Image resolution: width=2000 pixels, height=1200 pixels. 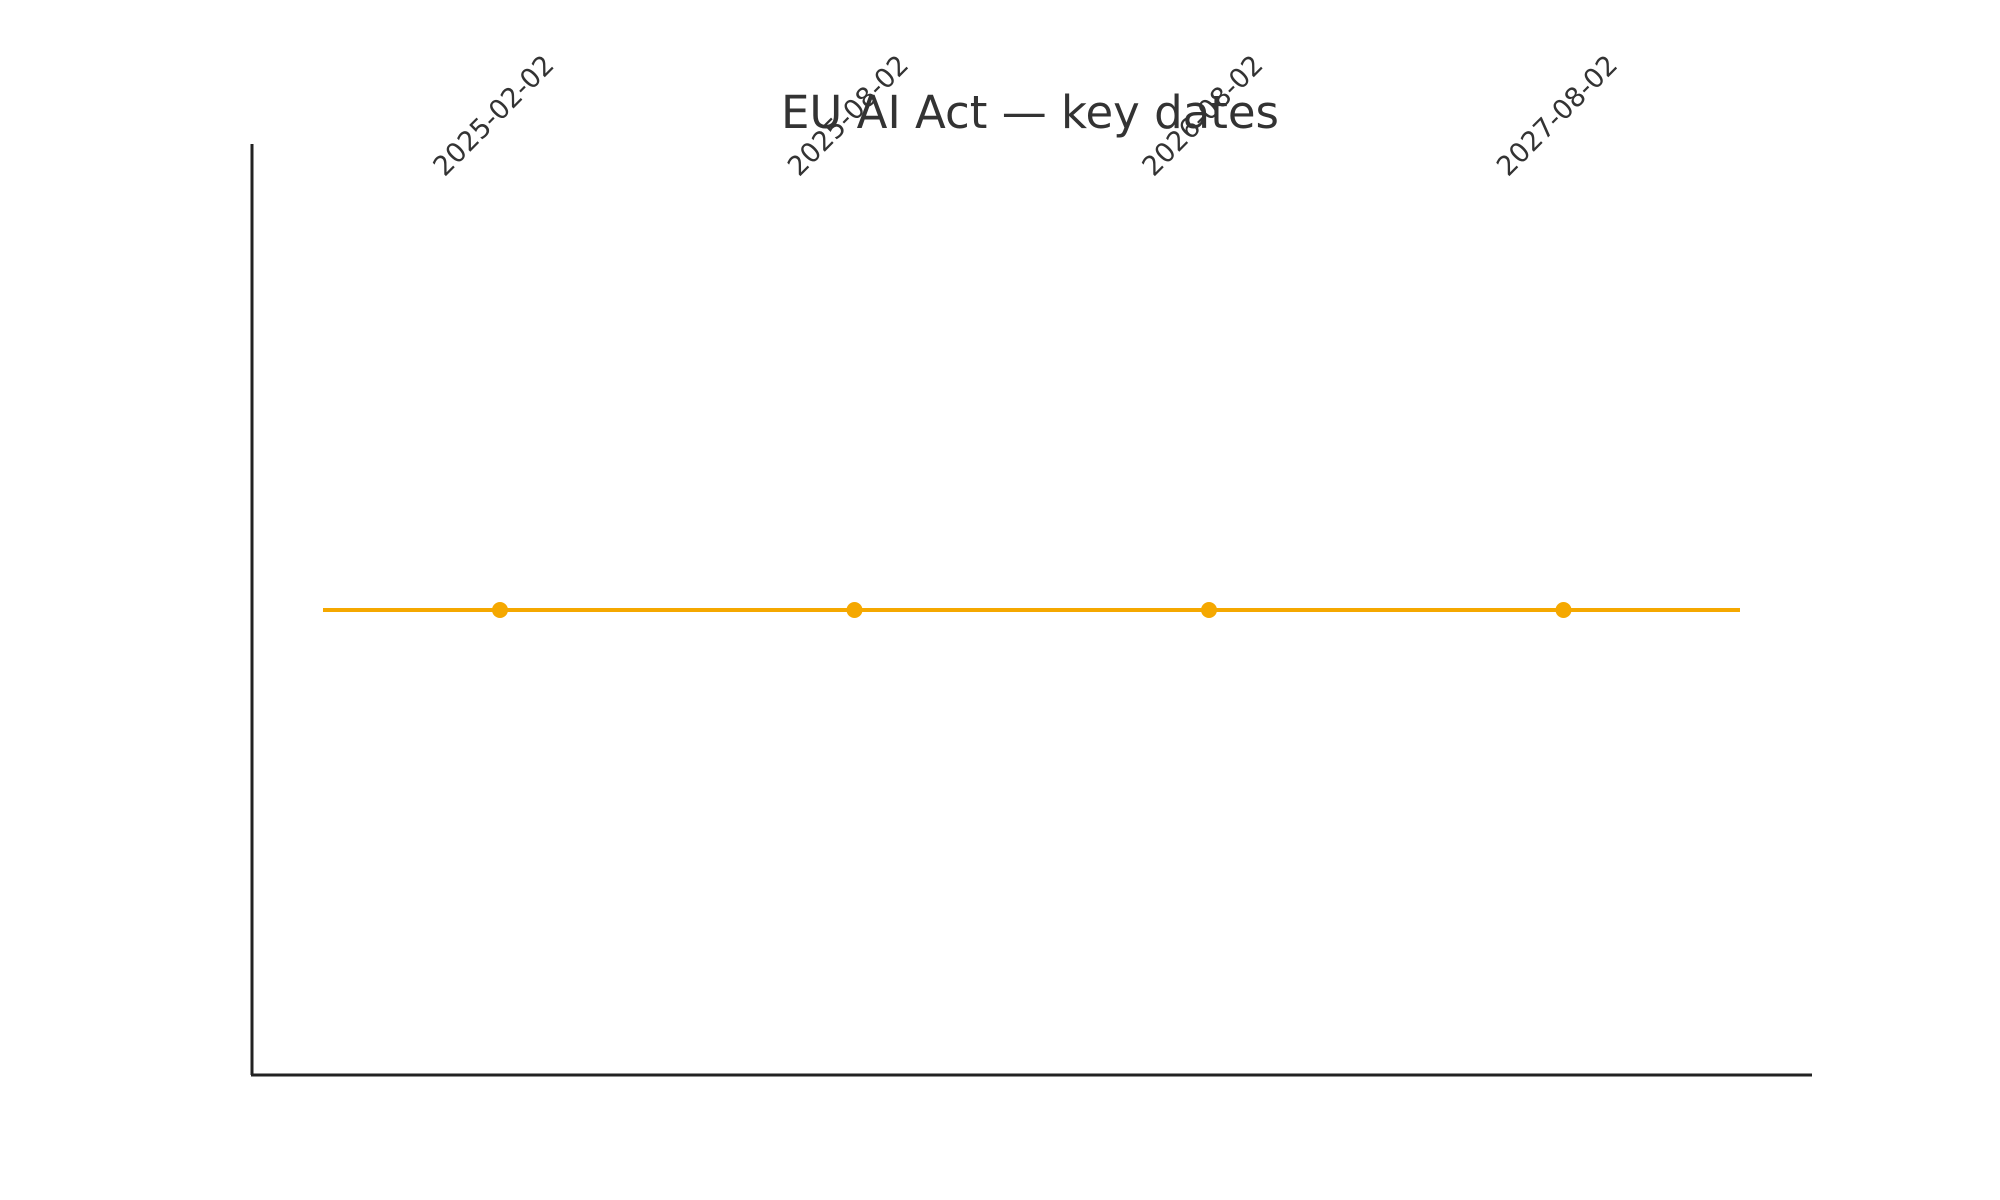 What do you see at coordinates (494, 116) in the screenshot?
I see `date-label: 2025-02-02` at bounding box center [494, 116].